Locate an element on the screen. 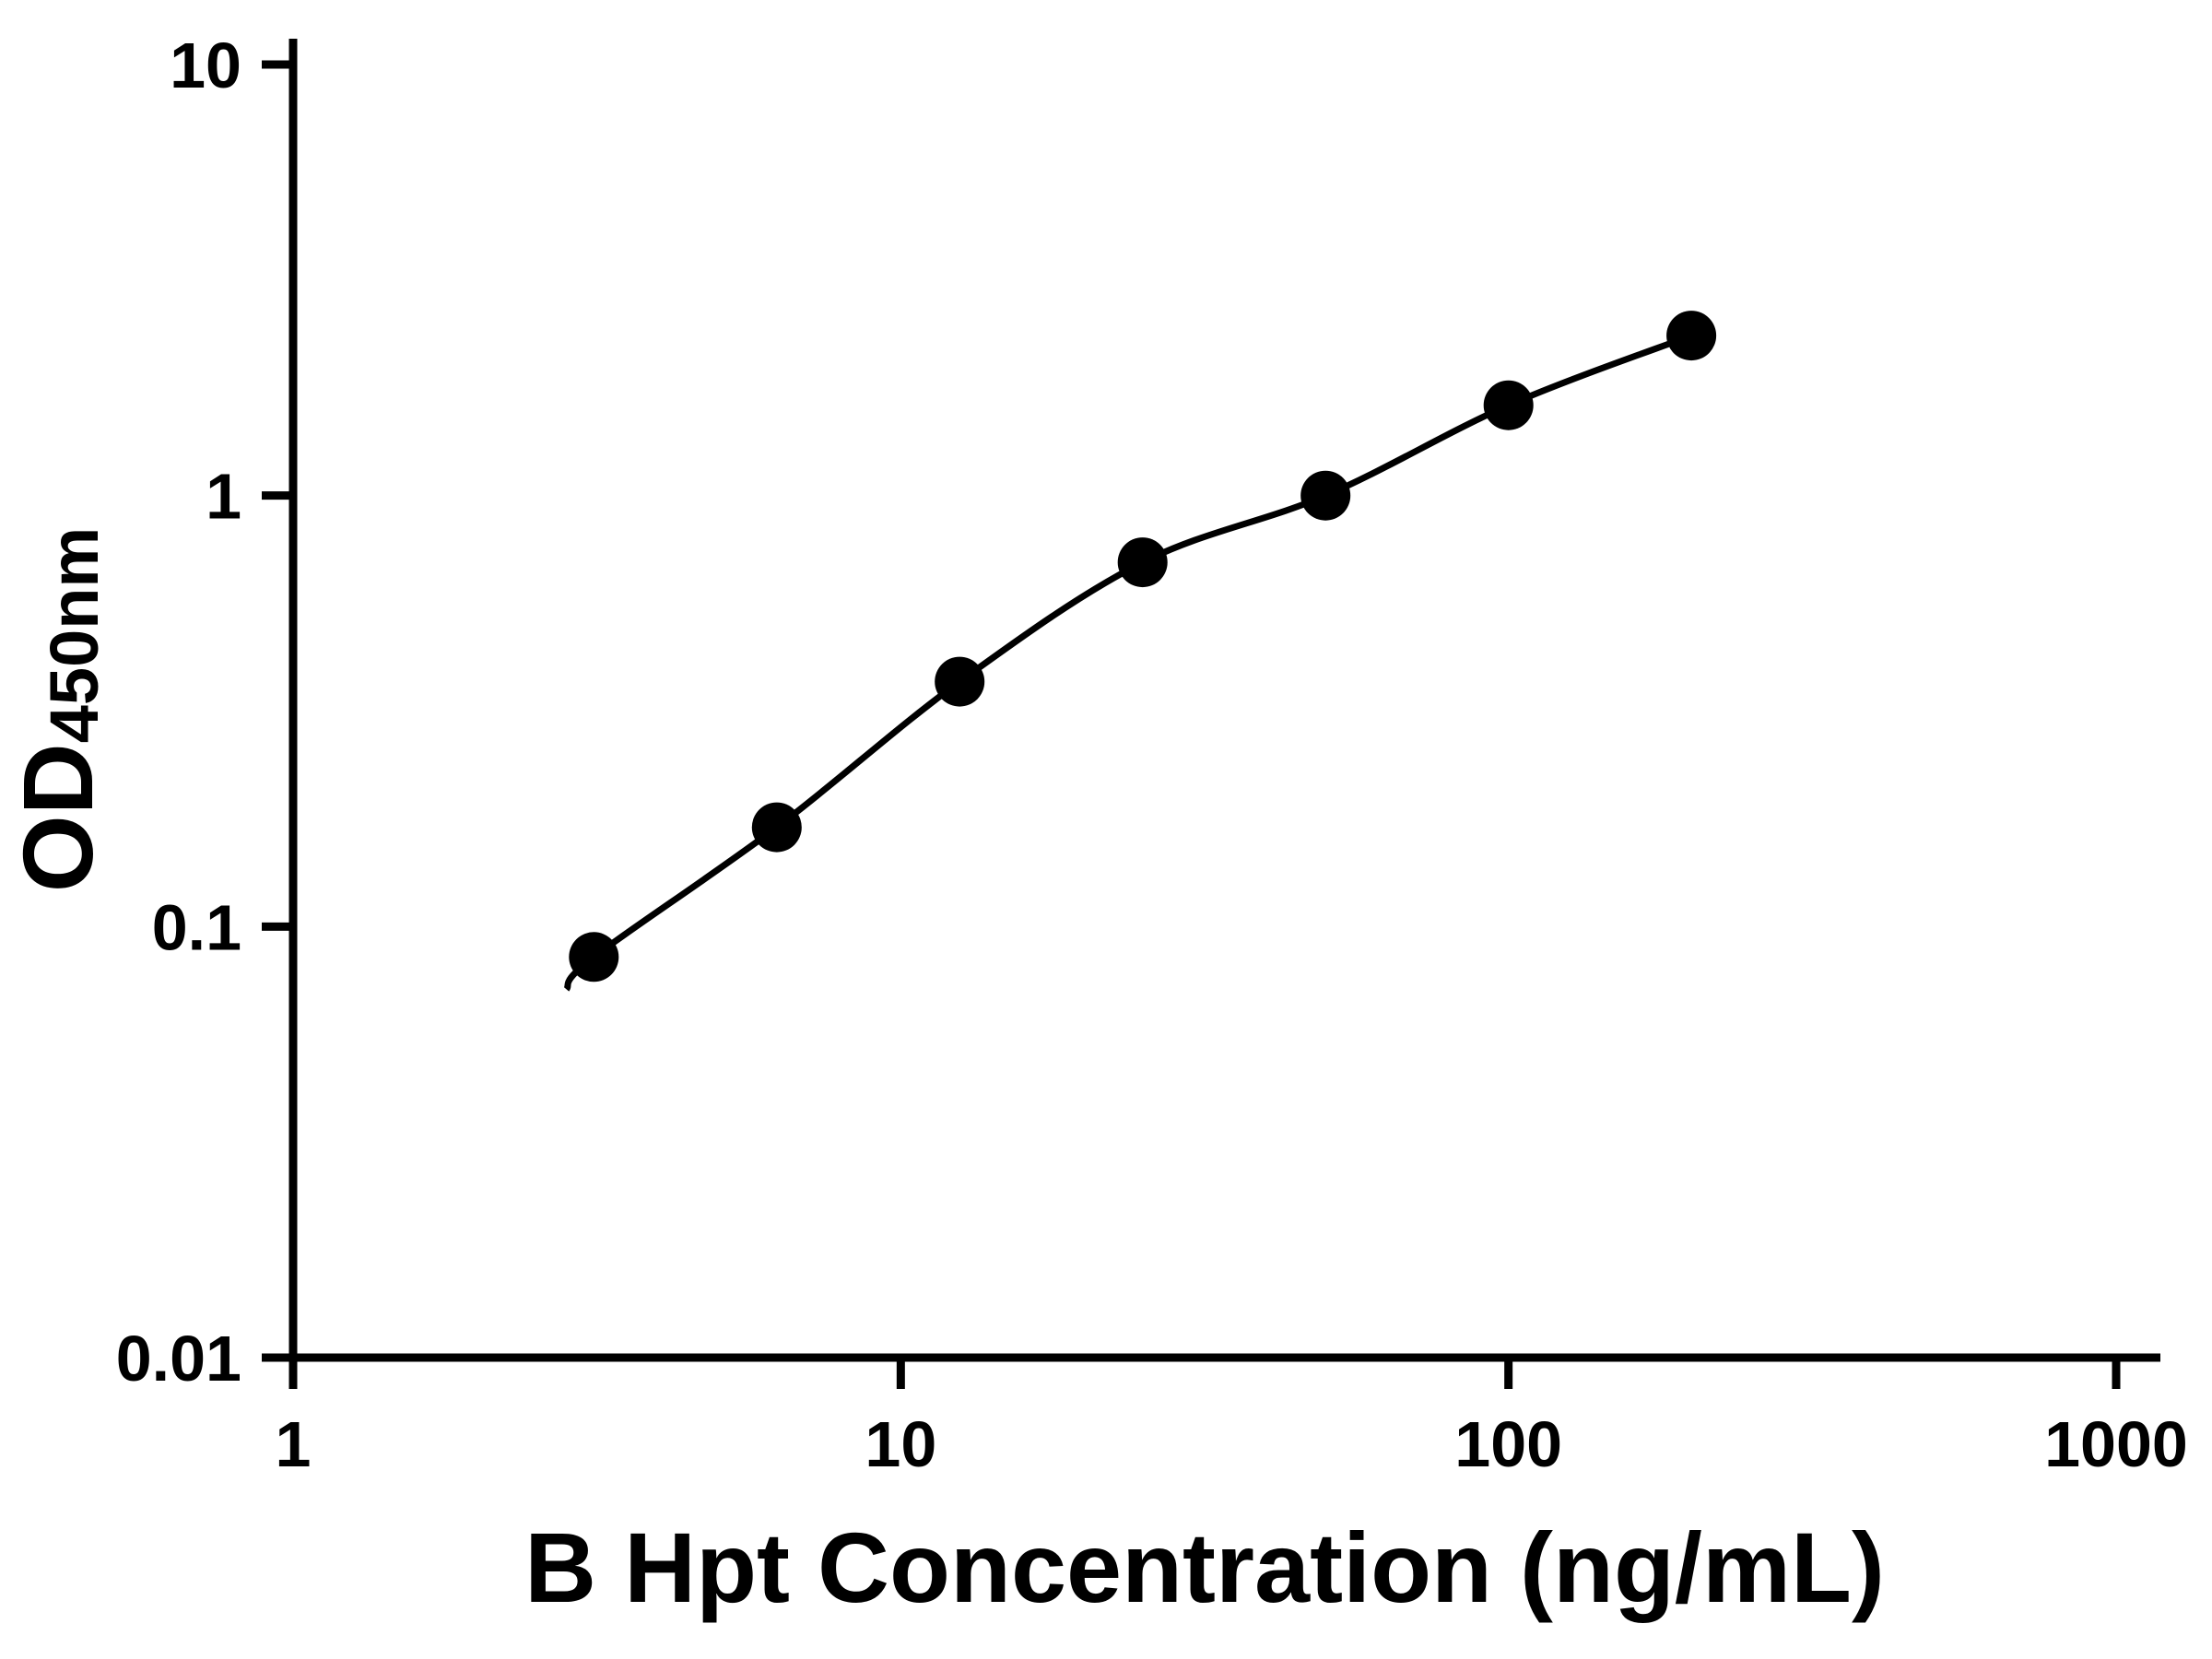 This screenshot has width=2212, height=1659. x-tick-label: 1 is located at coordinates (294, 1444).